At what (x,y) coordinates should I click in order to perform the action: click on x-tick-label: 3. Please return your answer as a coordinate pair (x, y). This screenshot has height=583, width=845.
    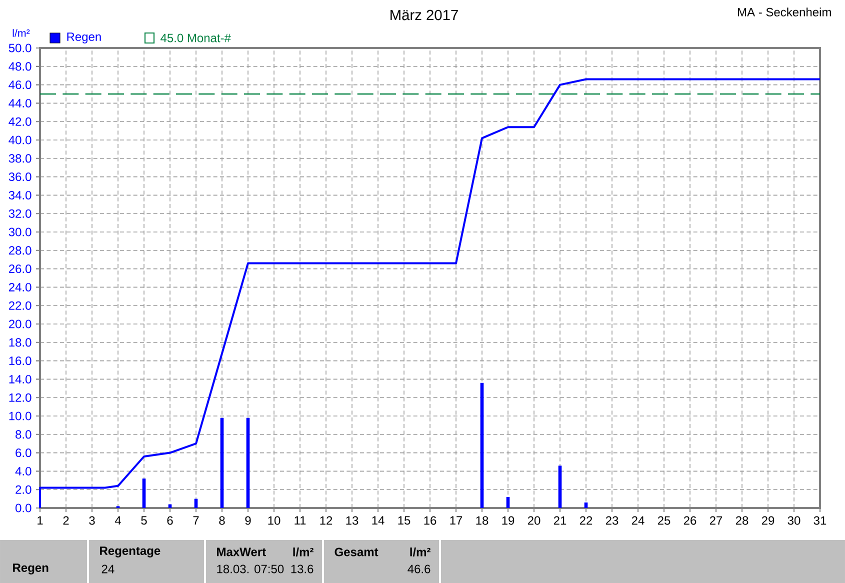
    Looking at the image, I should click on (92, 520).